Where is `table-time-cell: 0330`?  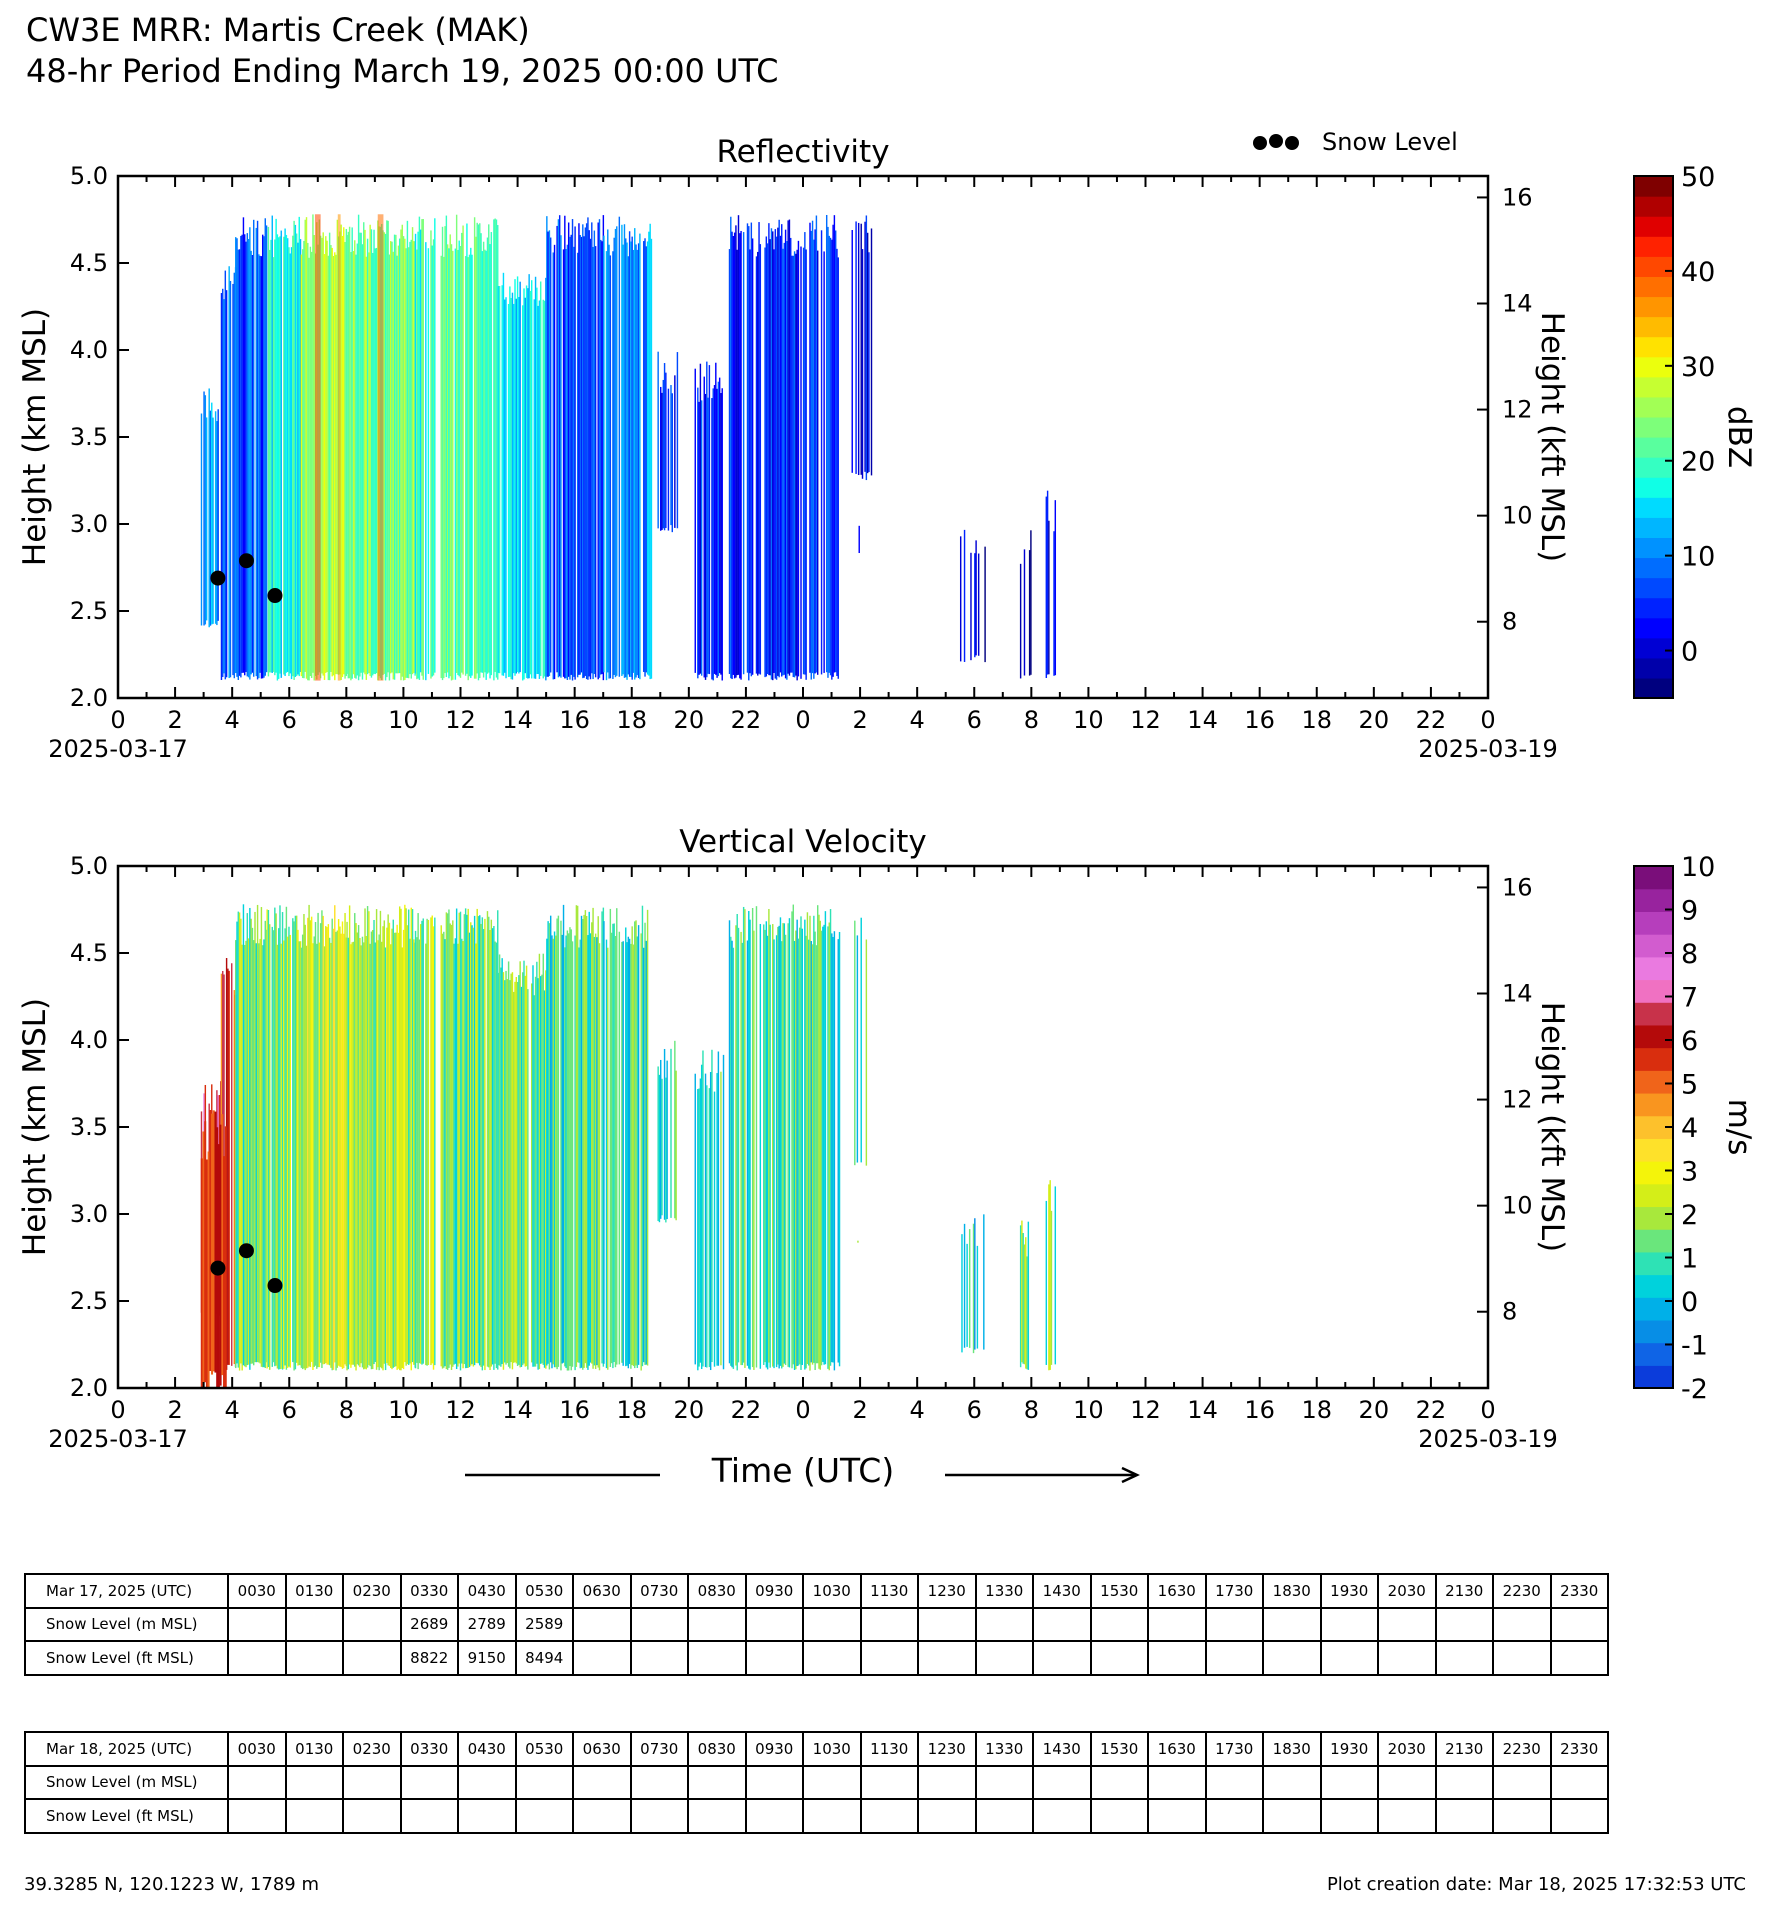 table-time-cell: 0330 is located at coordinates (429, 1591).